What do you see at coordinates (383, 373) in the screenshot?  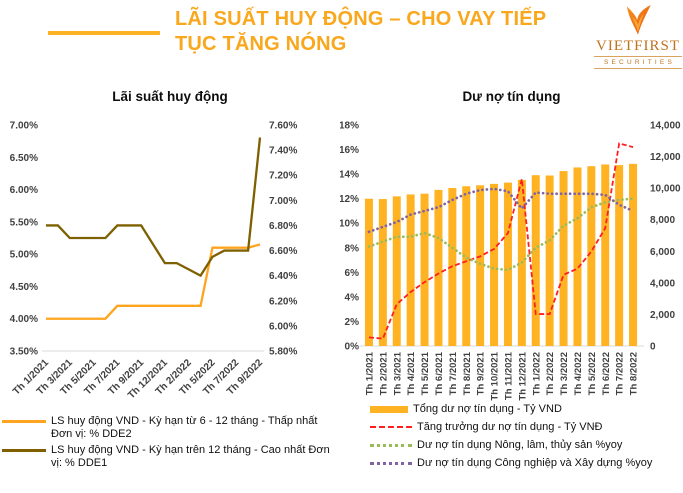 I see `x-tick-label: Th 2/2021` at bounding box center [383, 373].